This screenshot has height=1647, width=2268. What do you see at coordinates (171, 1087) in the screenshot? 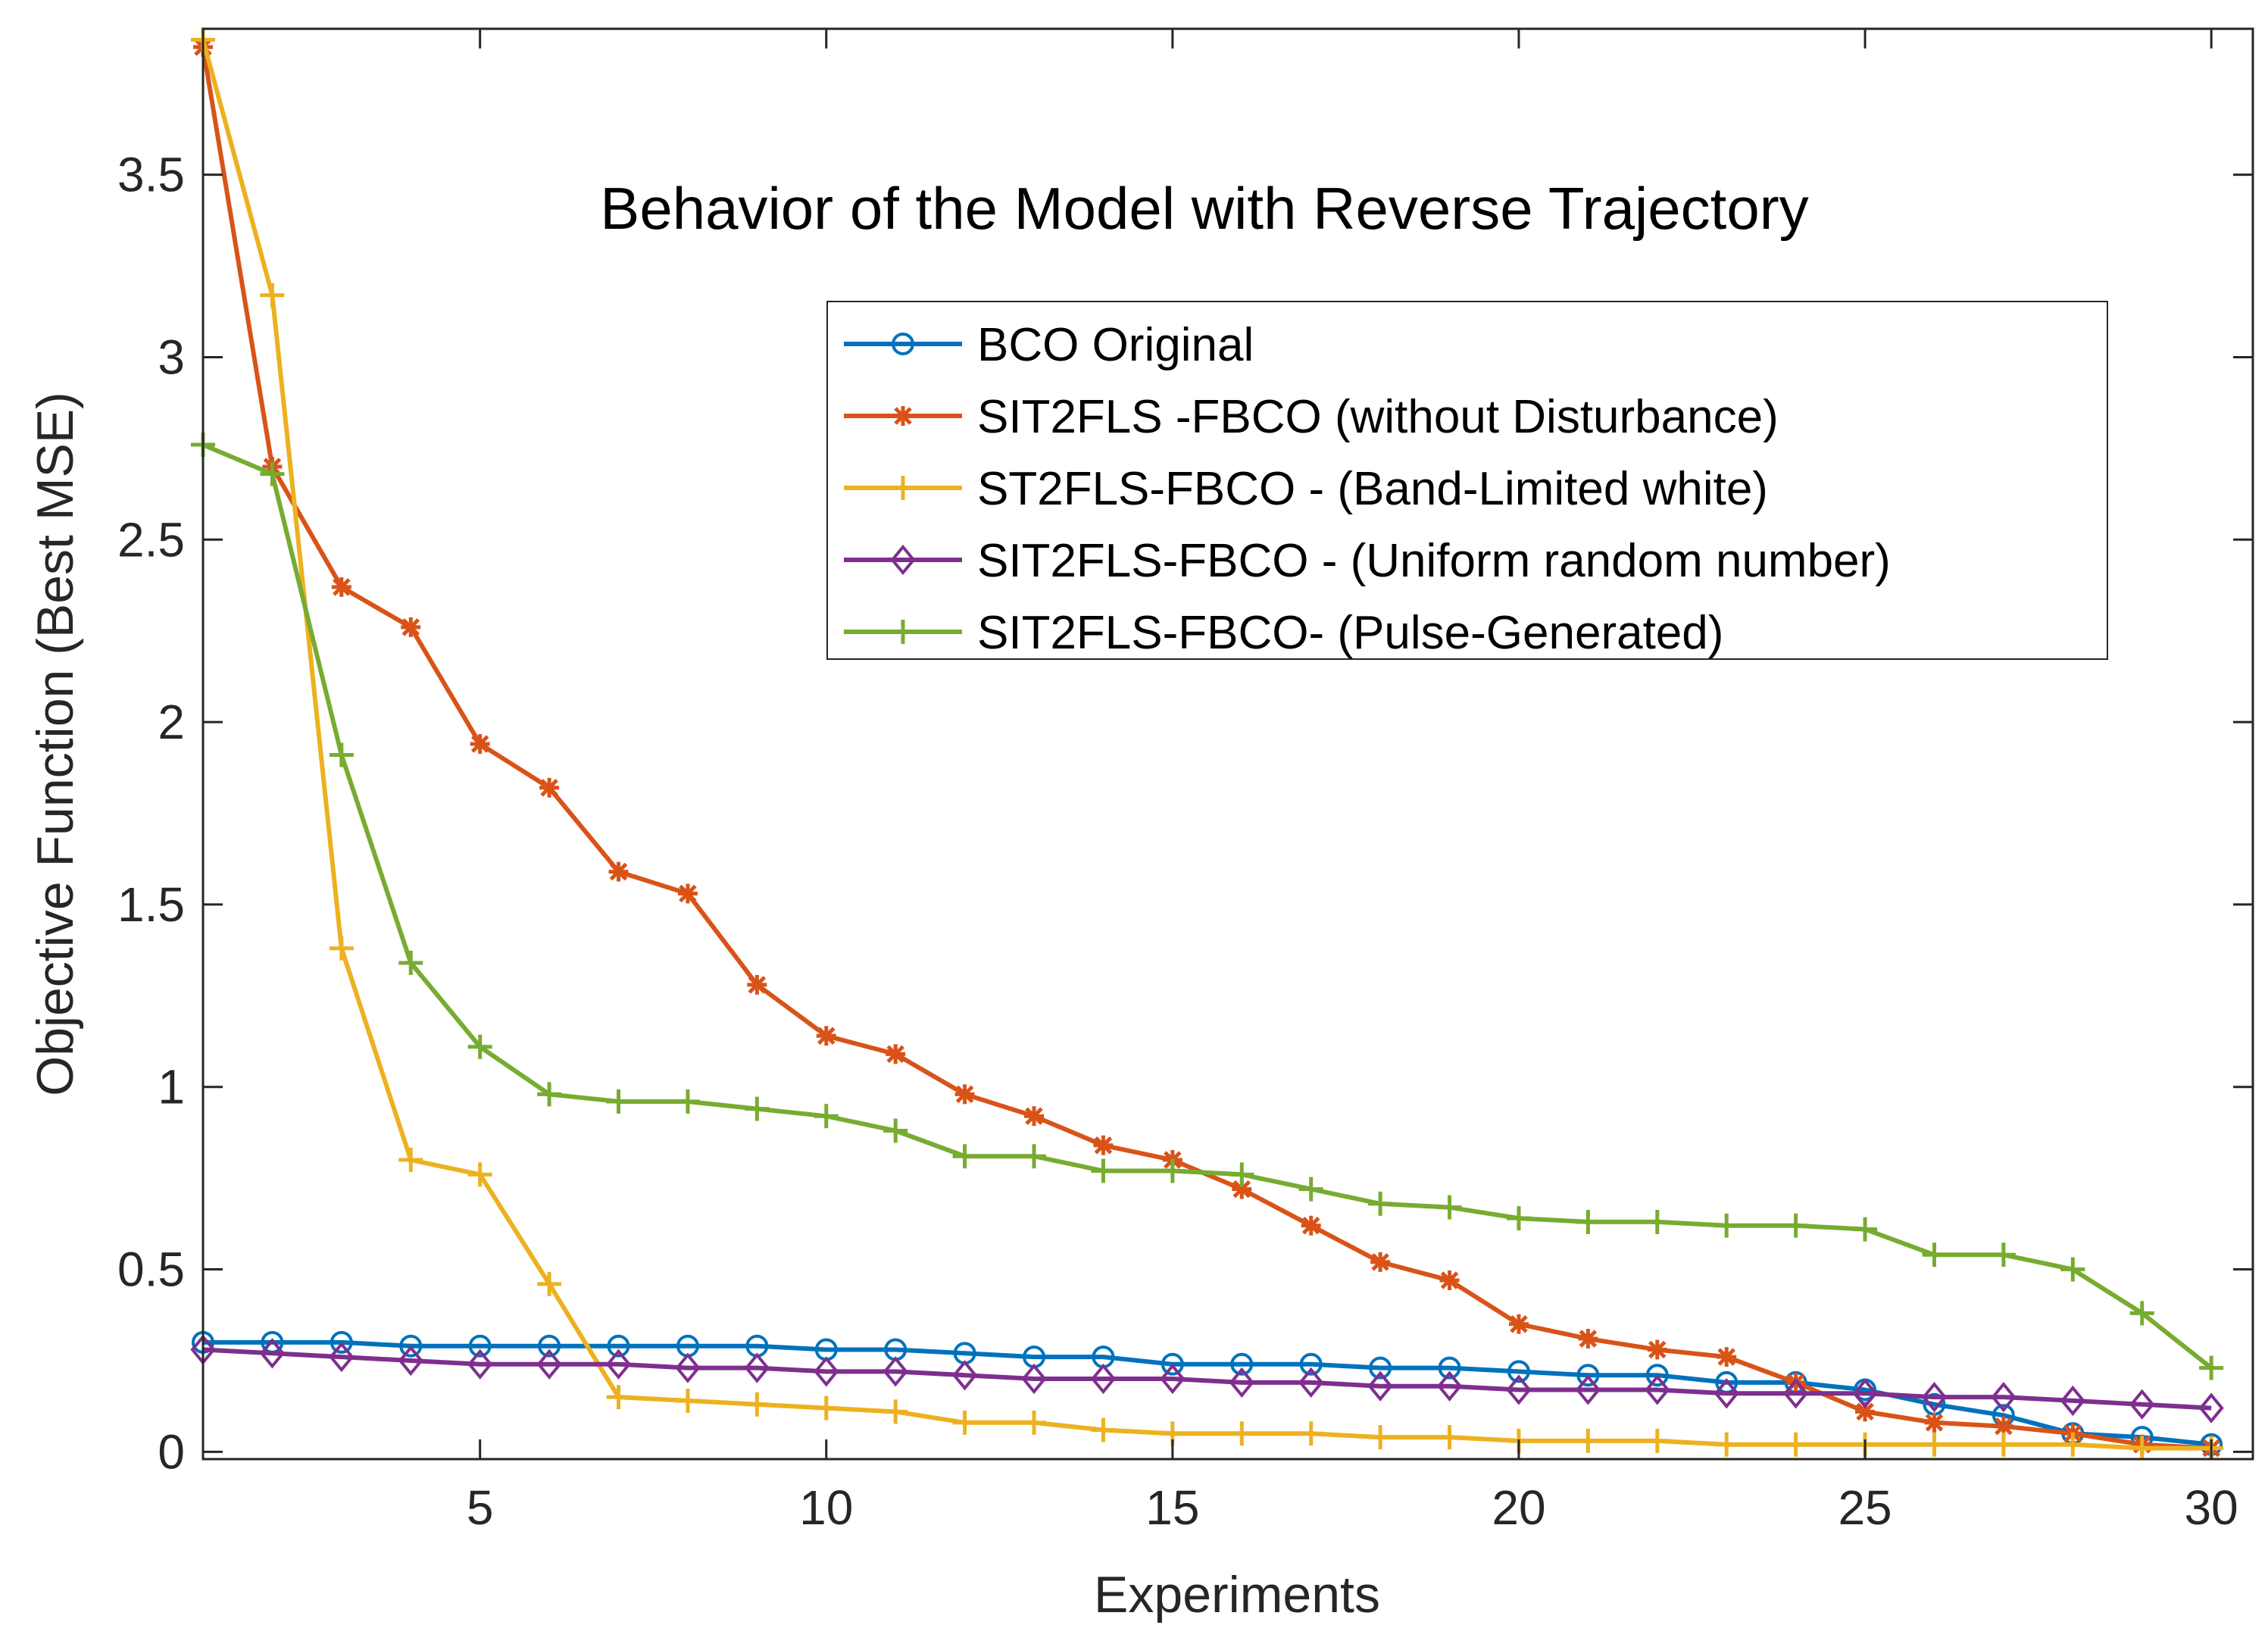
I see `y-tick-label: 1` at bounding box center [171, 1087].